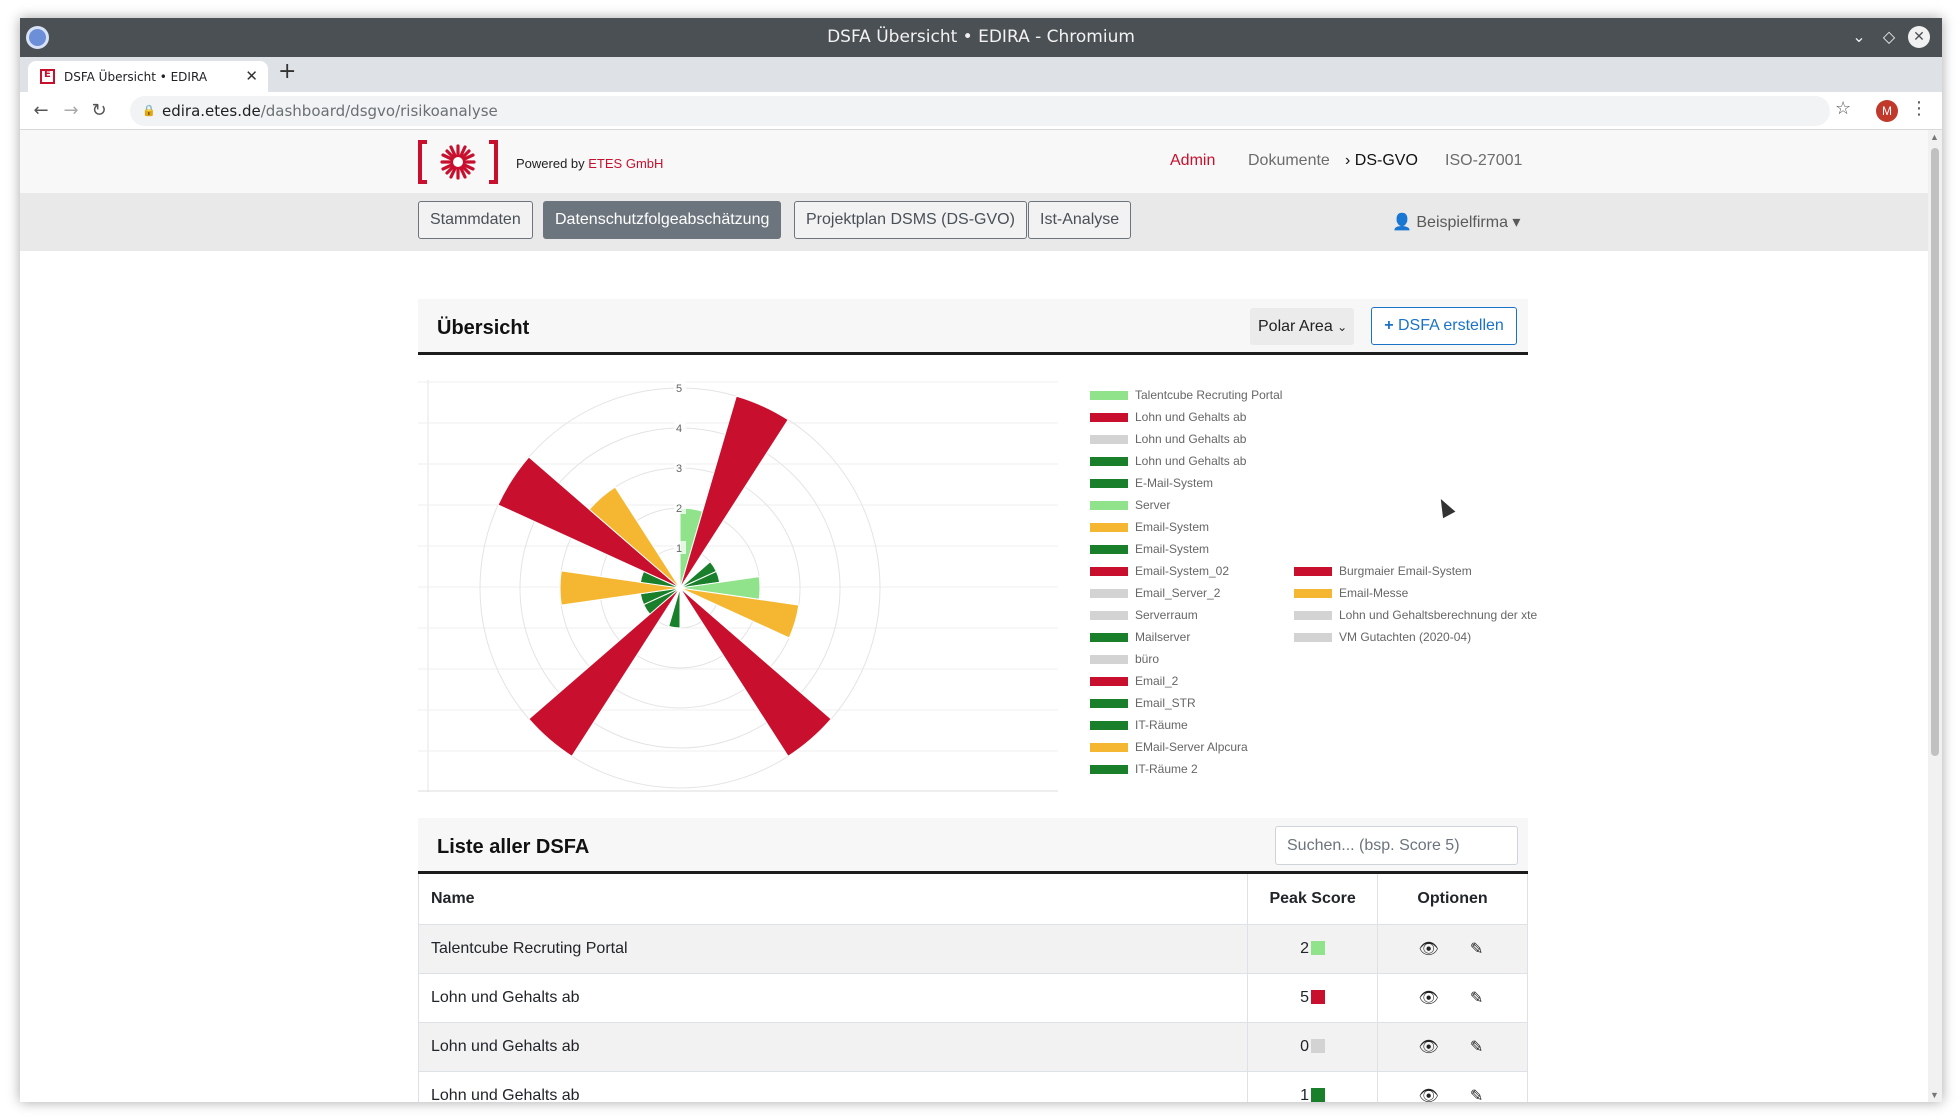 Image resolution: width=1960 pixels, height=1120 pixels. I want to click on legend-label: IT-Räume, so click(1161, 725).